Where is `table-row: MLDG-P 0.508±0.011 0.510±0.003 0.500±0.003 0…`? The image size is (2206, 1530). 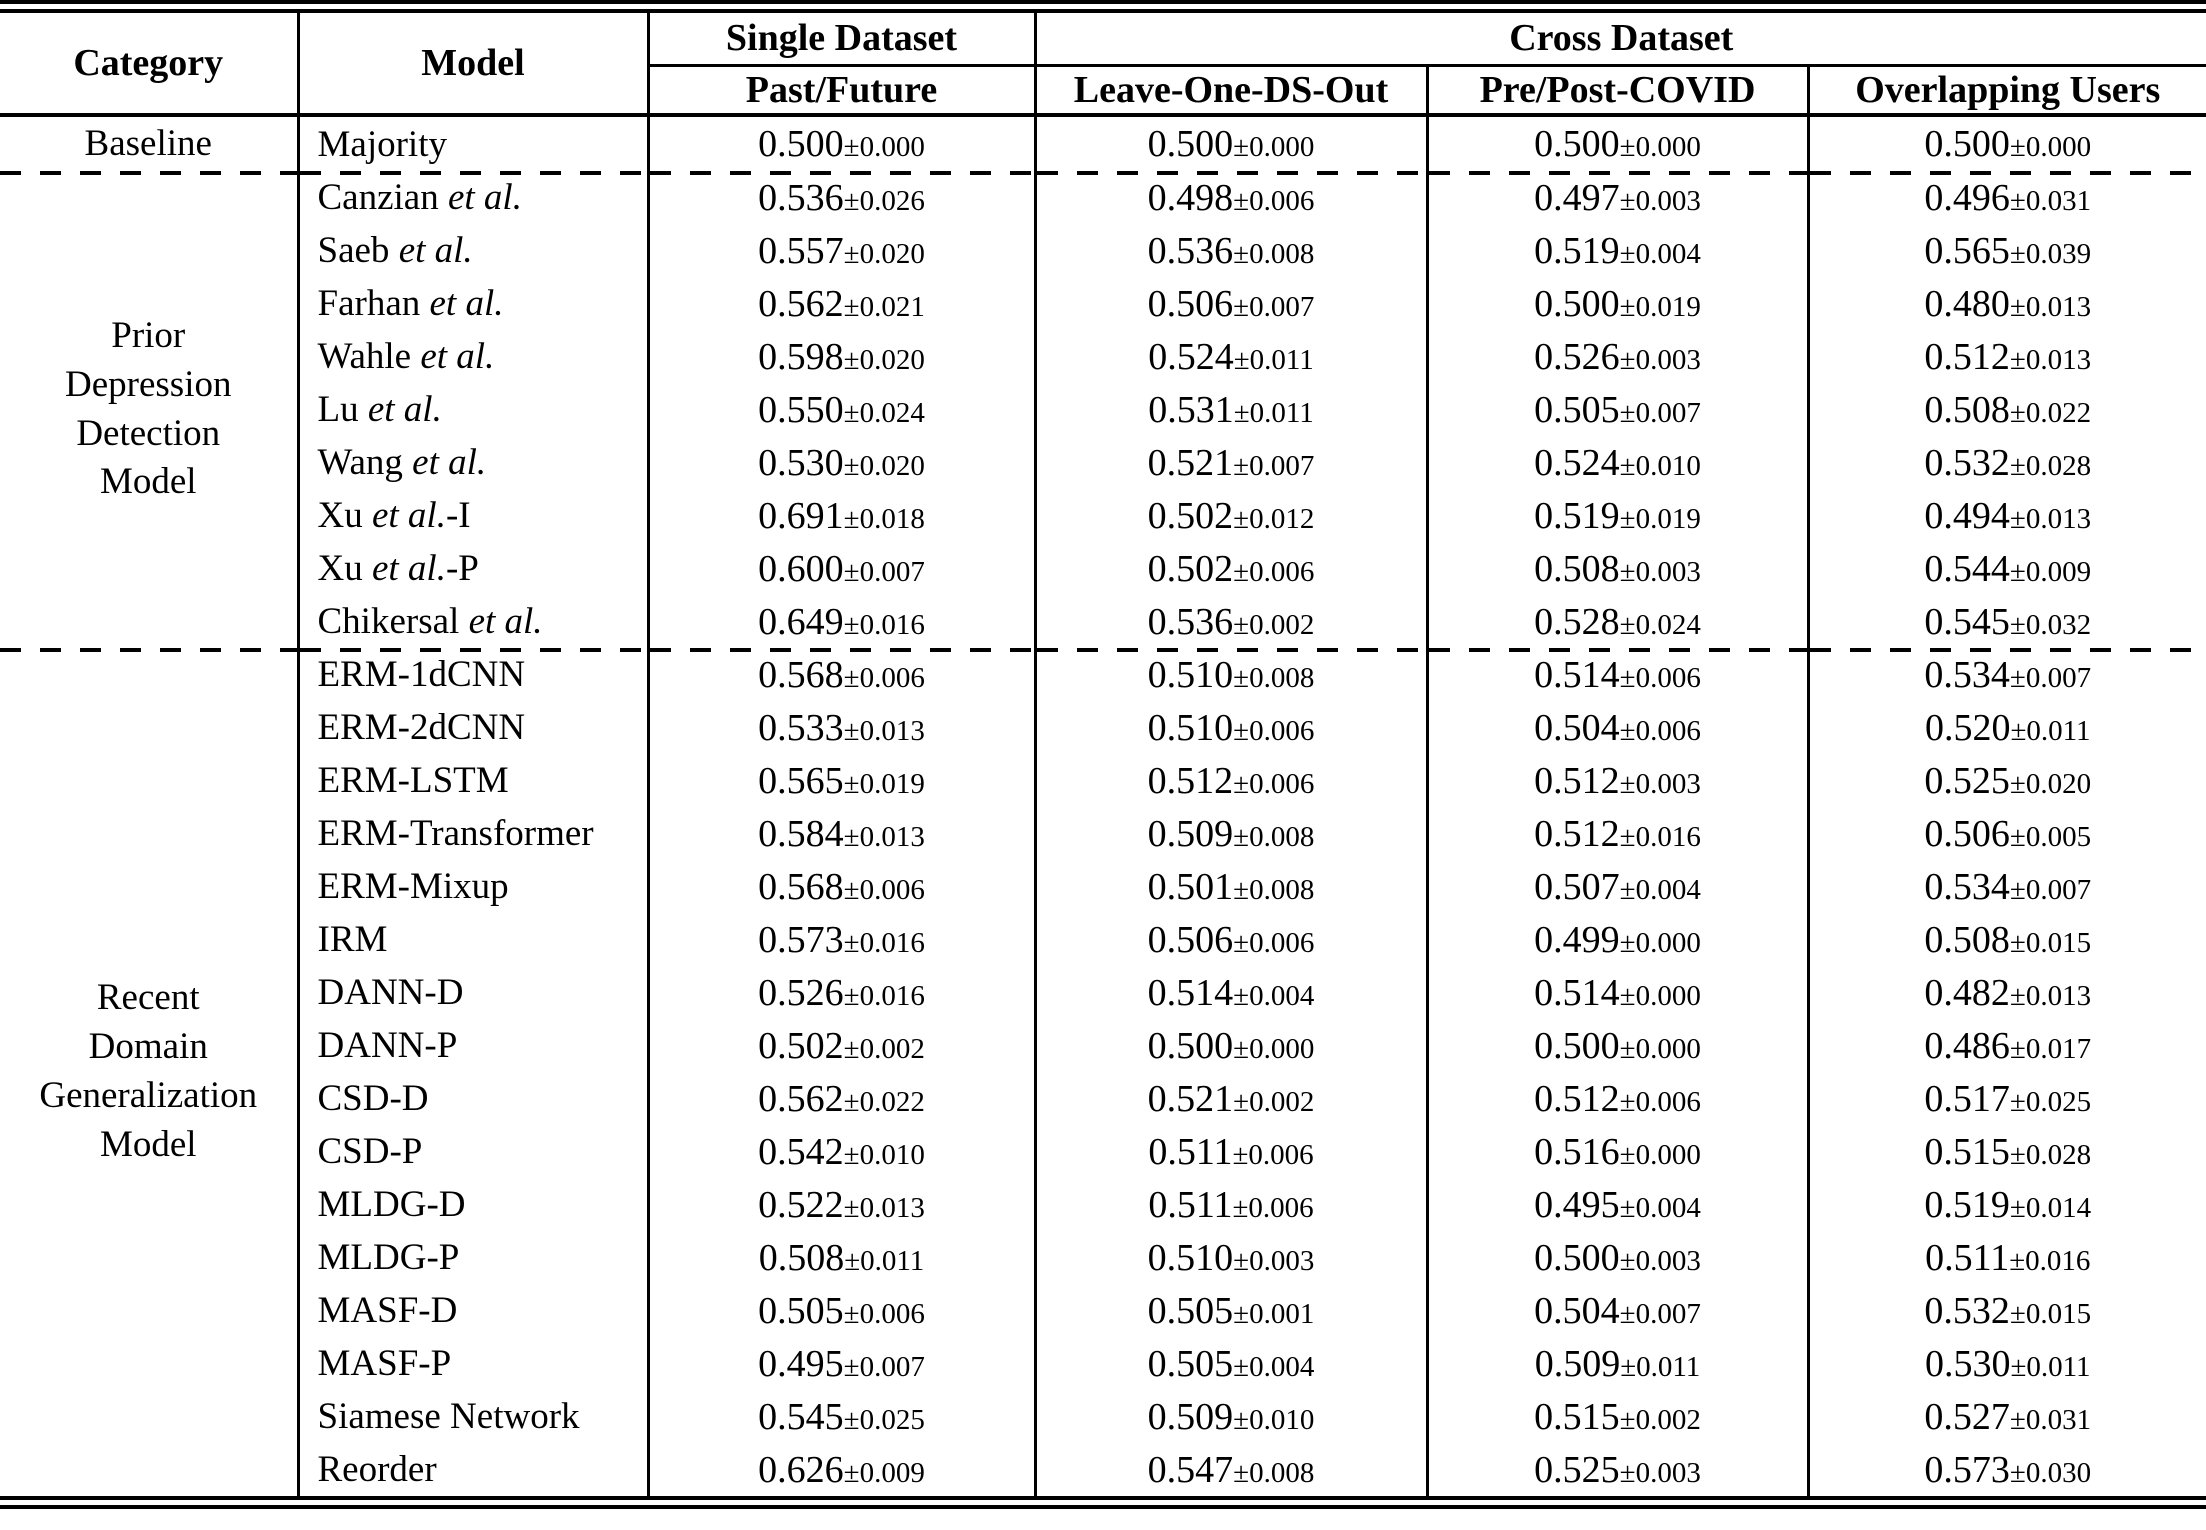 table-row: MLDG-P 0.508±0.011 0.510±0.003 0.500±0.003 0… is located at coordinates (1103, 1257).